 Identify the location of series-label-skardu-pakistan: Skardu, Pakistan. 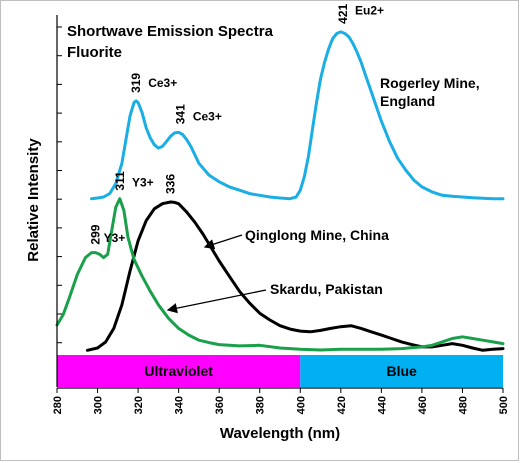
(326, 289).